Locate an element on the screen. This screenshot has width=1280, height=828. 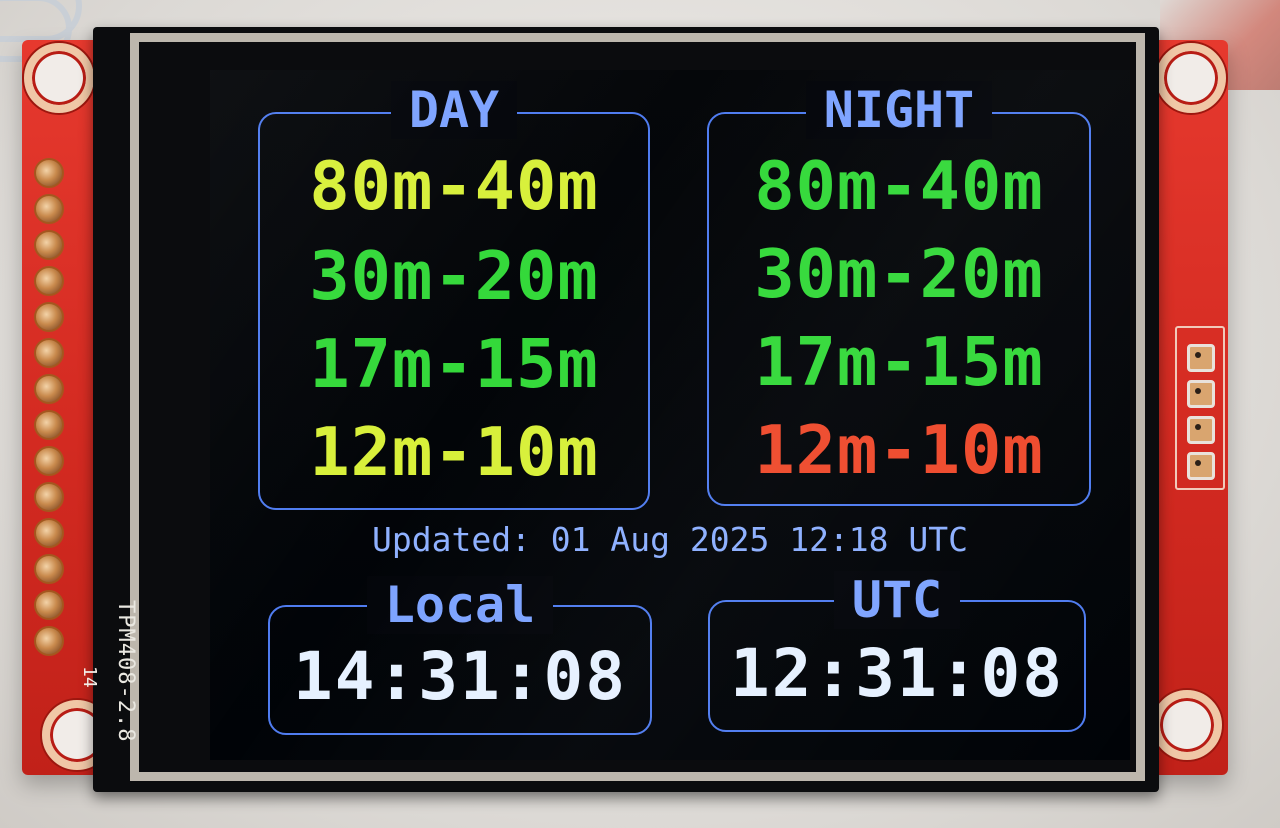
day-band-row: 12m-10m is located at coordinates (454, 452).